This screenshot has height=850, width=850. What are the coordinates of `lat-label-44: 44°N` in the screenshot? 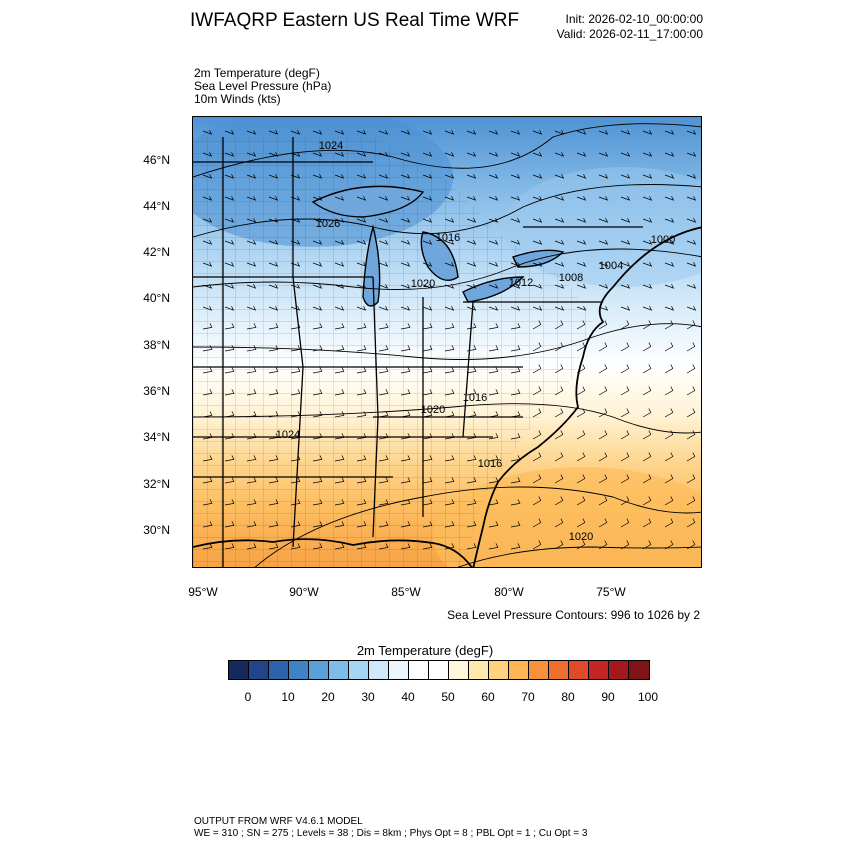 It's located at (156, 206).